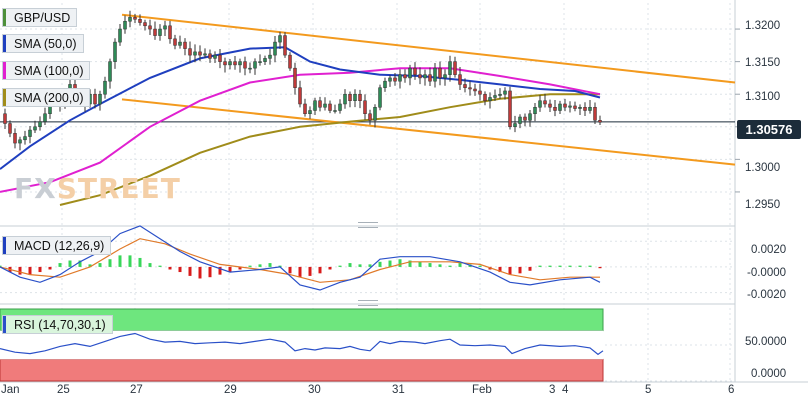 The image size is (808, 403). I want to click on sma50-color-swatch, so click(4, 43).